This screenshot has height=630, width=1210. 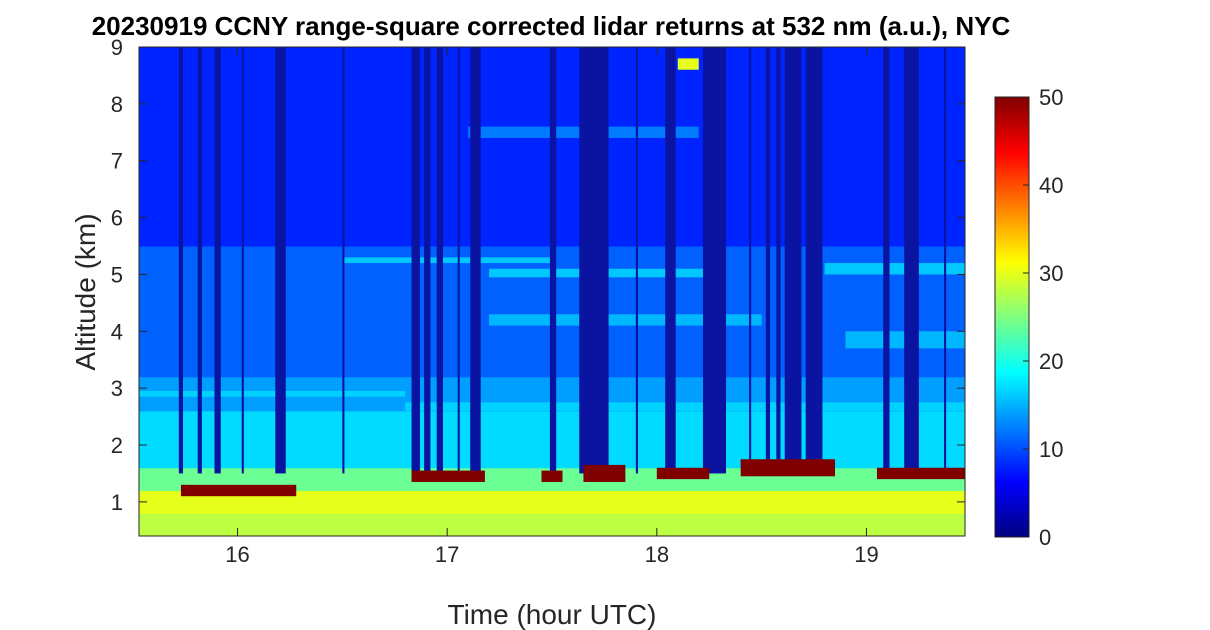 I want to click on y-tick-label-3: 4, so click(x=117, y=331).